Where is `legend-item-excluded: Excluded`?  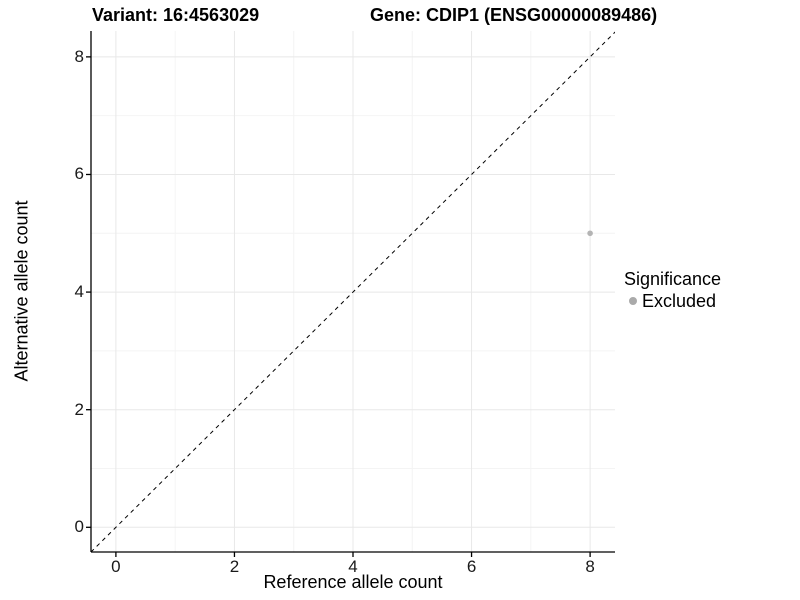
legend-item-excluded: Excluded is located at coordinates (672, 301).